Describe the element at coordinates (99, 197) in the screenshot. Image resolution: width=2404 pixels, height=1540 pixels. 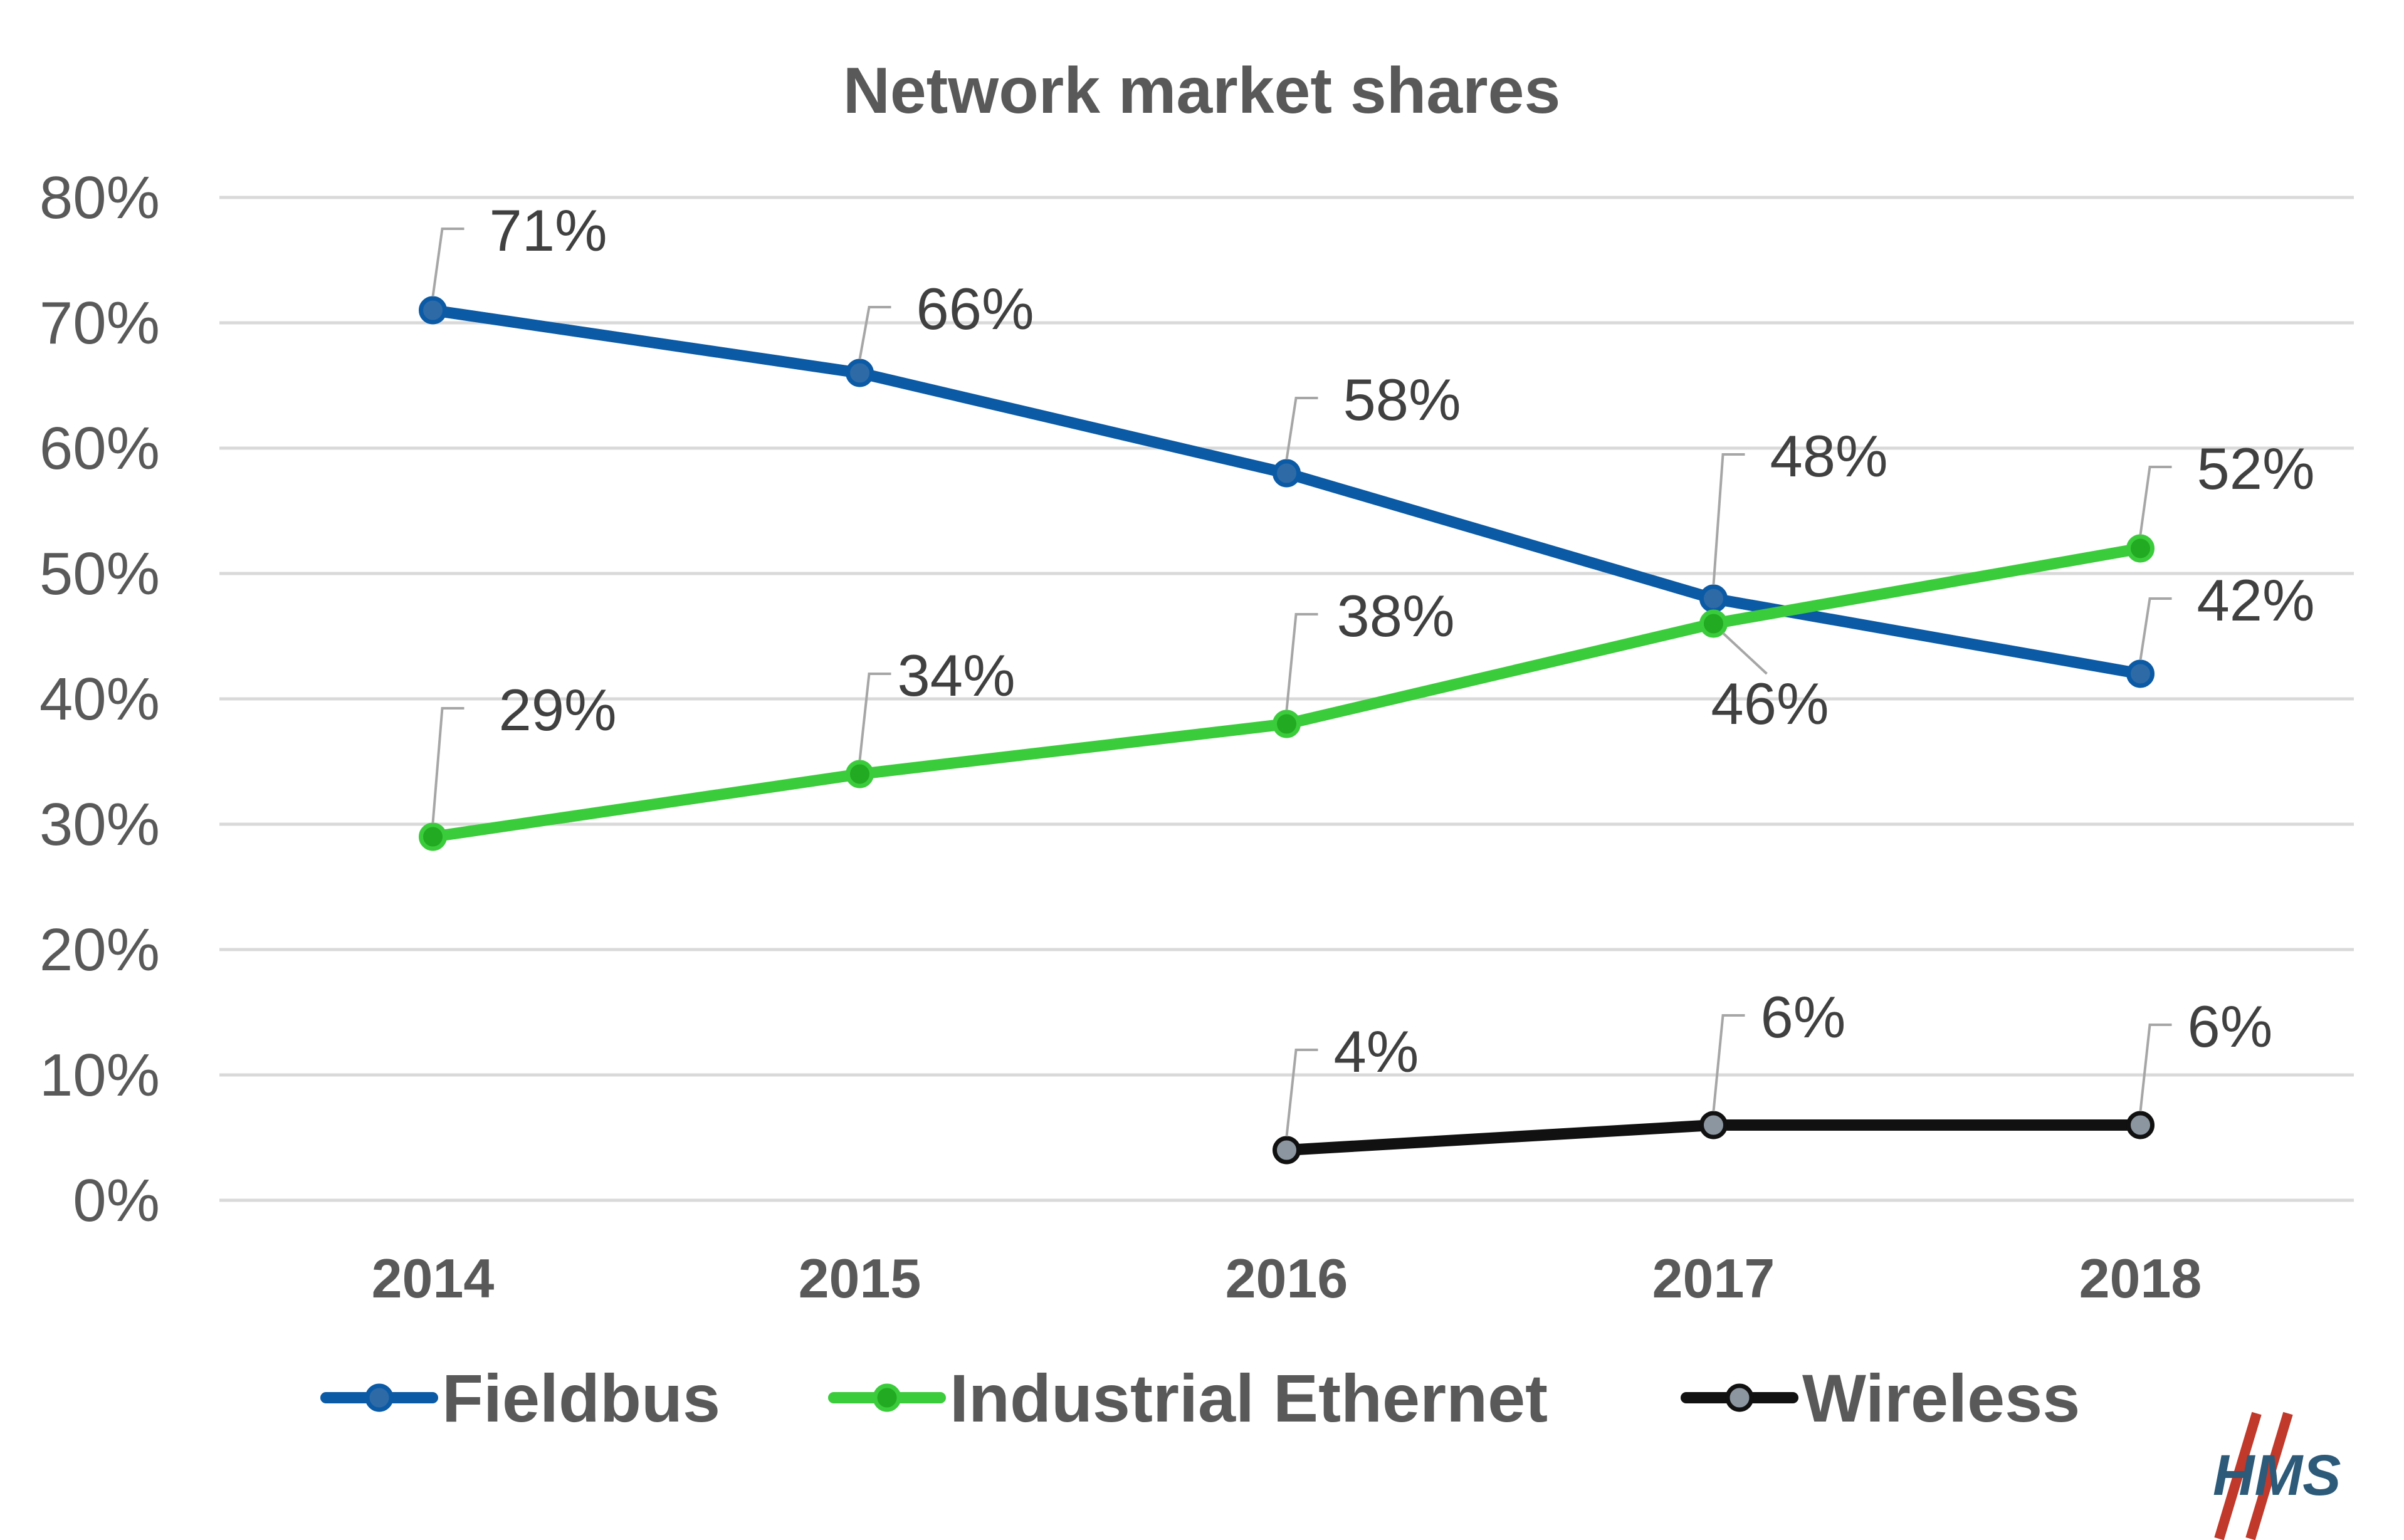
I see `y-tick-label: 80%` at that location.